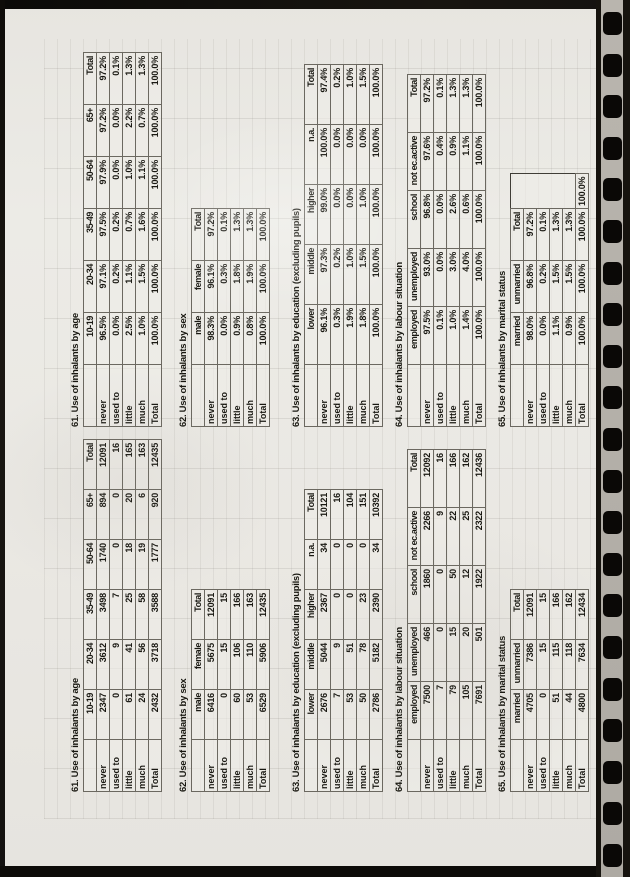 This screenshot has height=877, width=630. I want to click on value-cell: 7500, so click(427, 710).